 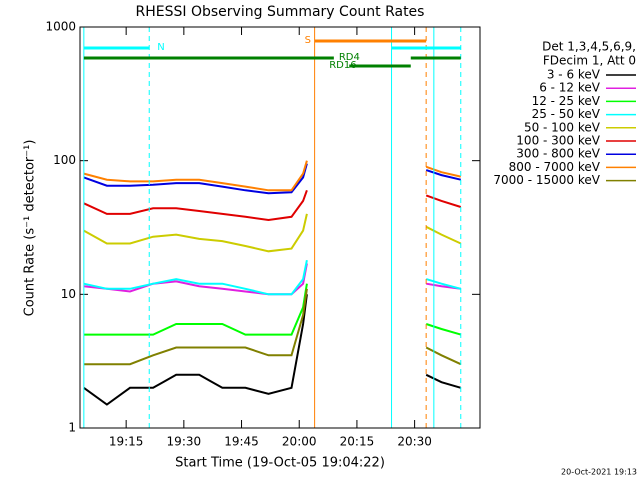 What do you see at coordinates (60, 27) in the screenshot?
I see `y-tick-label: 1000` at bounding box center [60, 27].